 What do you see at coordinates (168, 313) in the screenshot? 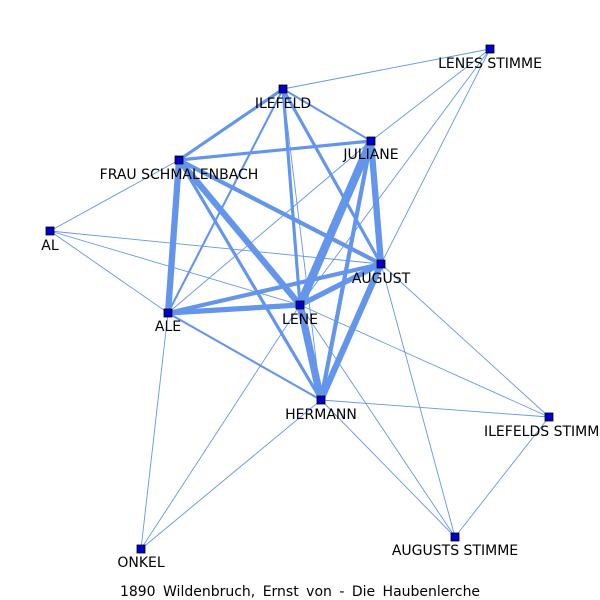
I see `node-ale` at bounding box center [168, 313].